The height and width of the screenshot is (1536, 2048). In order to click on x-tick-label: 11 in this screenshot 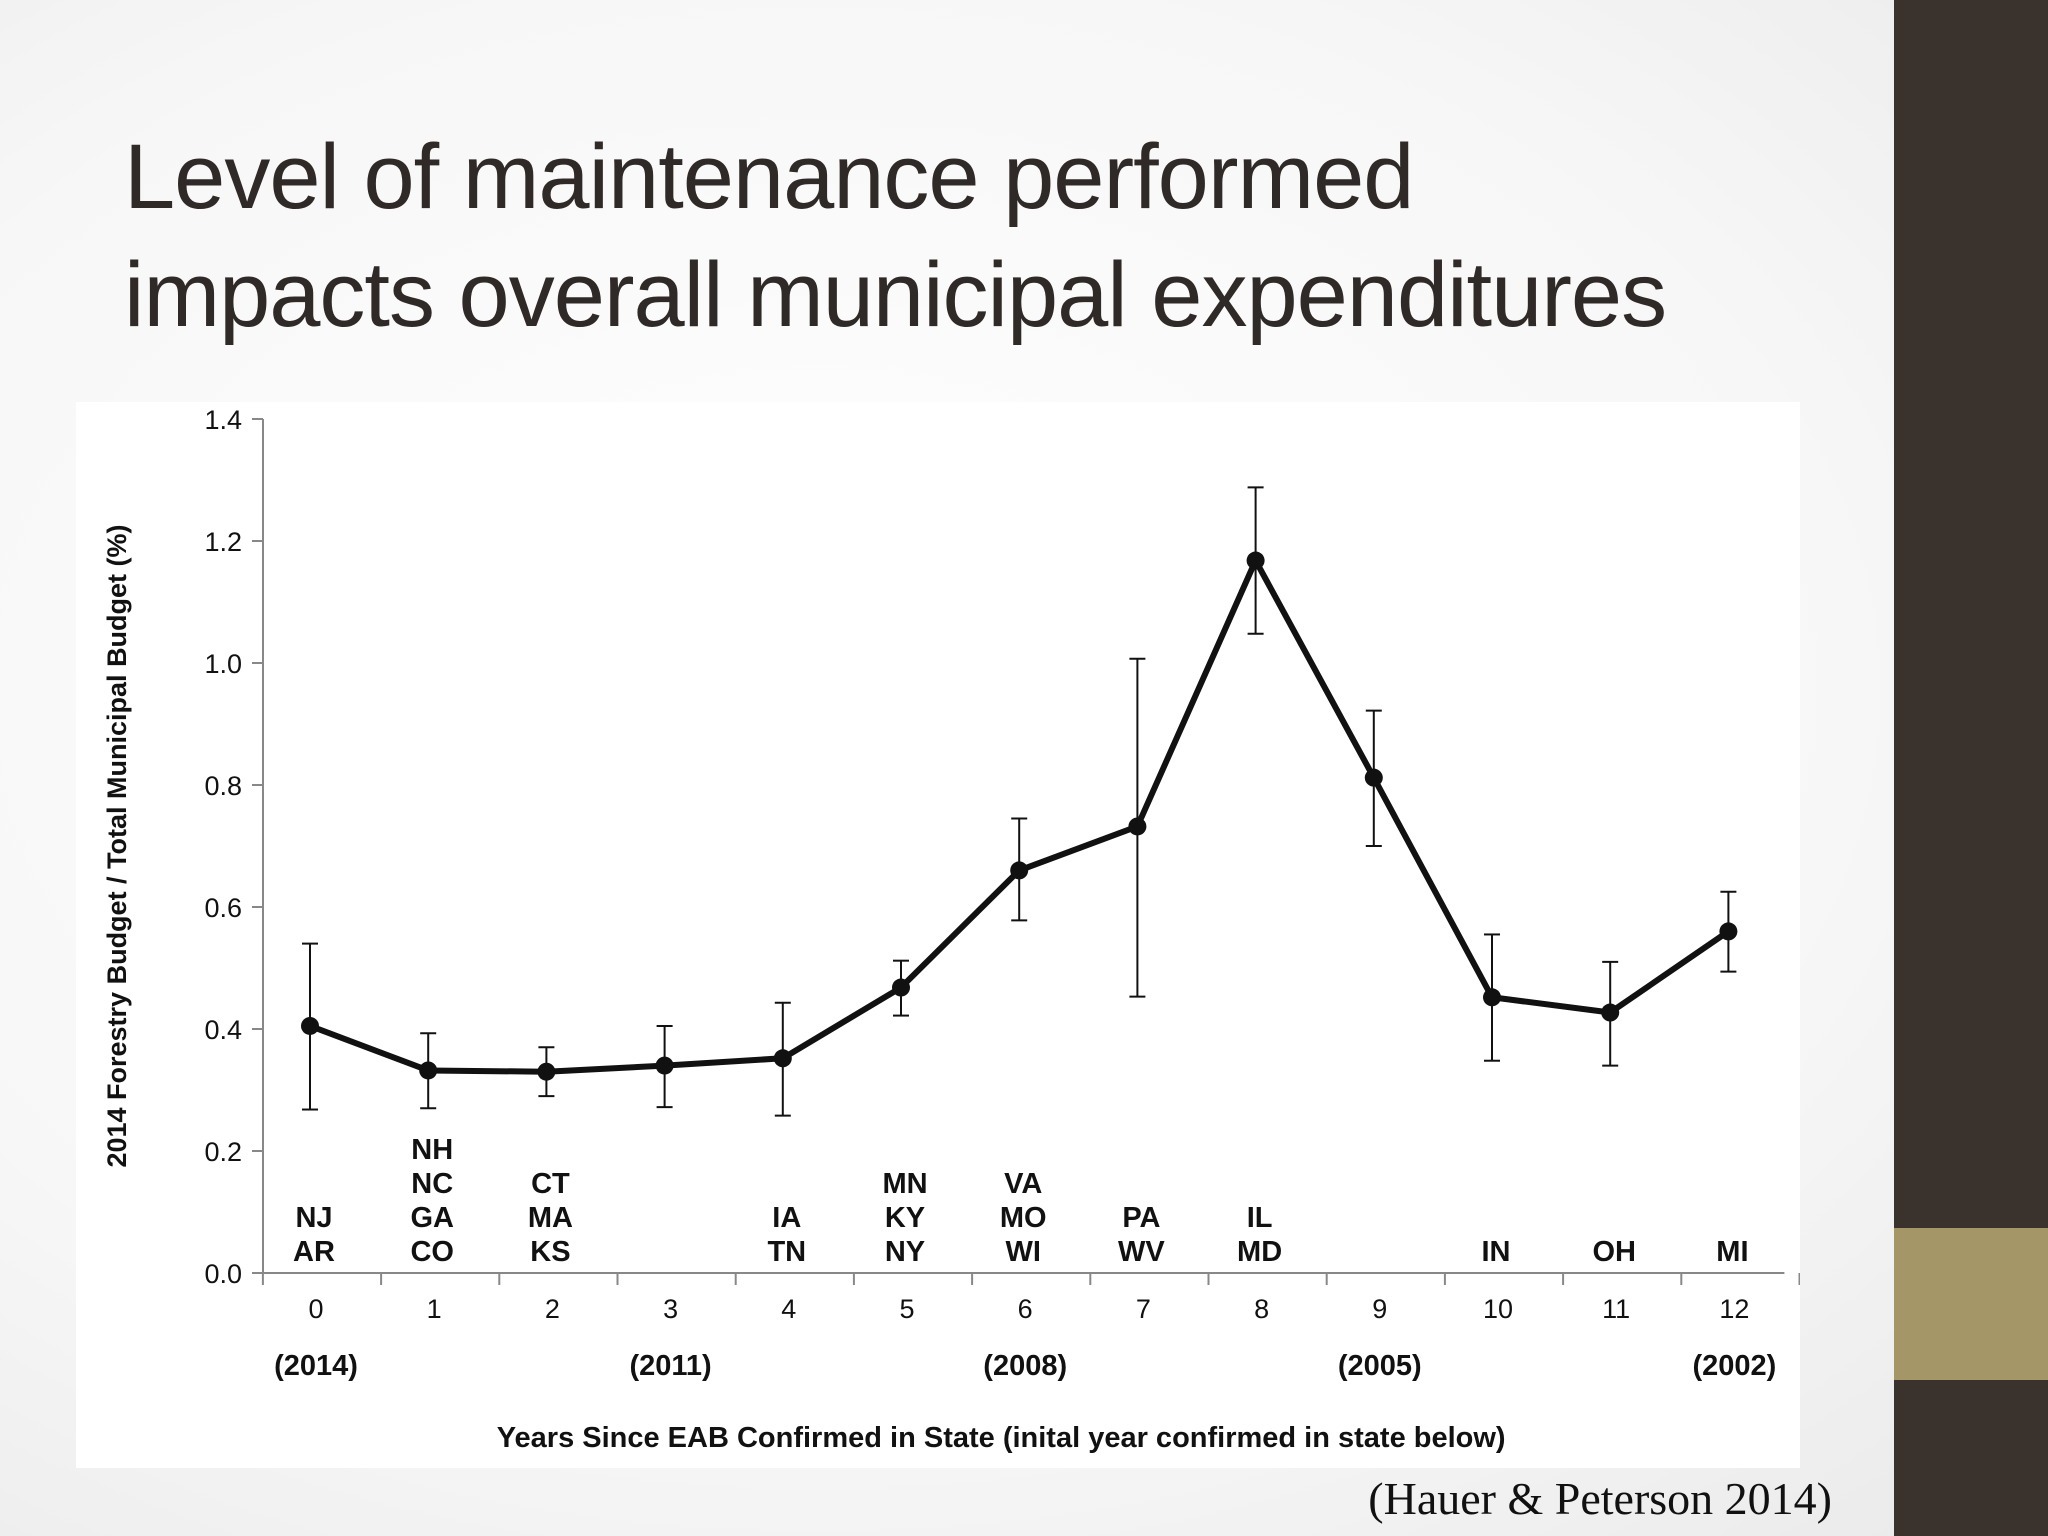, I will do `click(1616, 1309)`.